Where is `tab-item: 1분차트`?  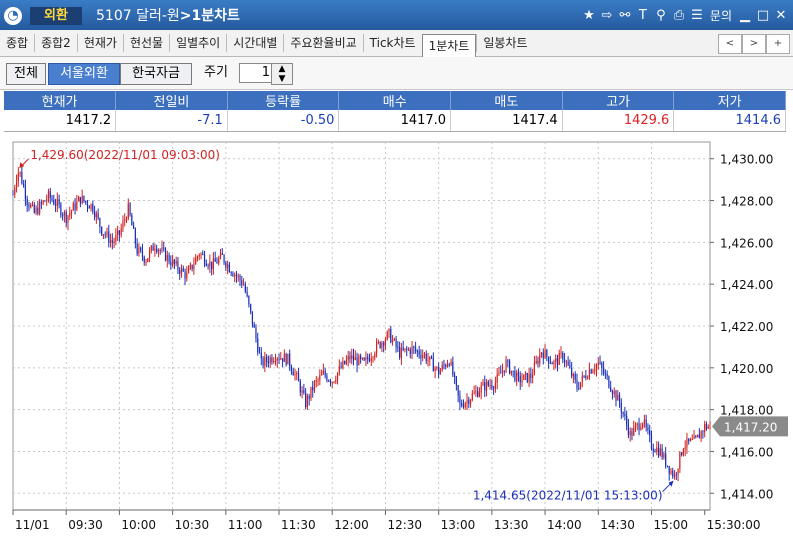 tab-item: 1분차트 is located at coordinates (449, 45).